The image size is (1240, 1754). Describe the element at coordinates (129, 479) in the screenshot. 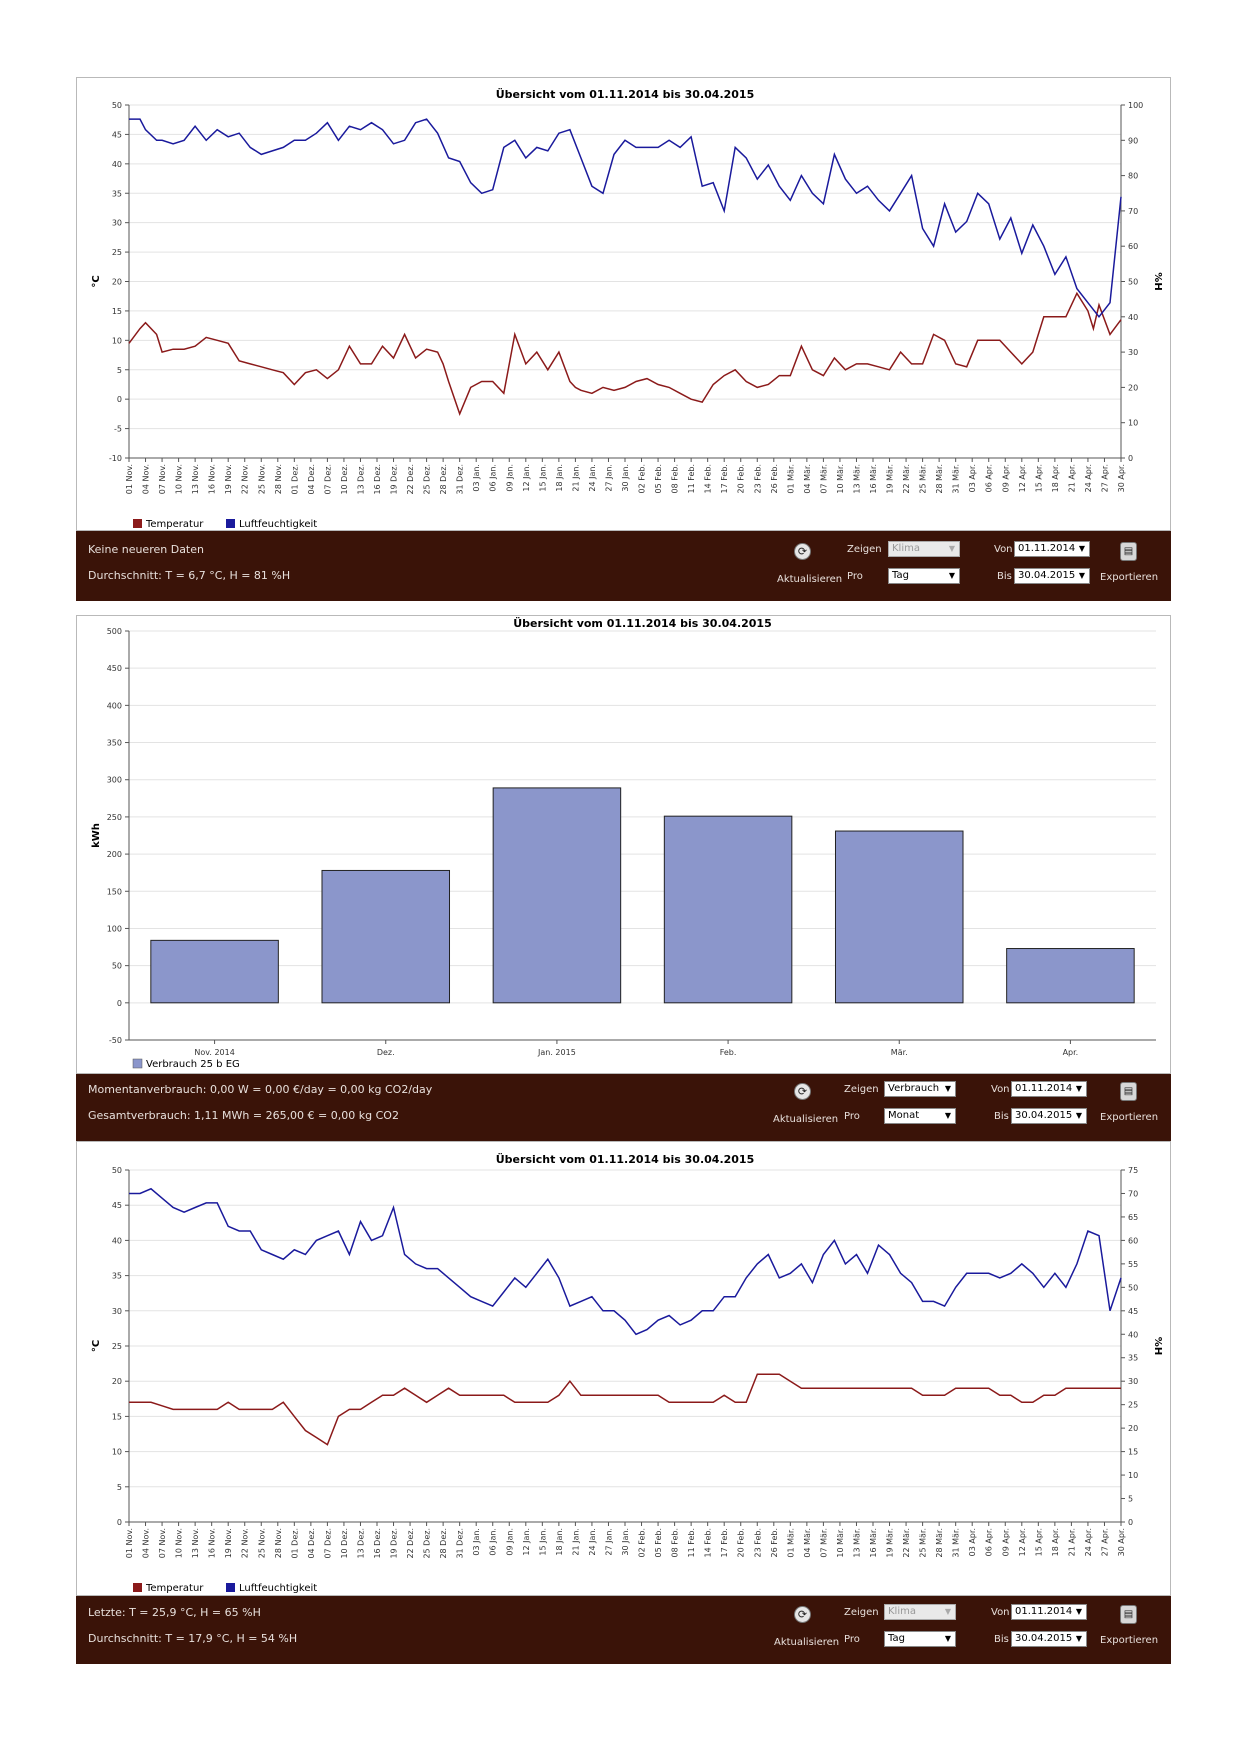

I see `x-tick-label: 01 Nov.` at that location.